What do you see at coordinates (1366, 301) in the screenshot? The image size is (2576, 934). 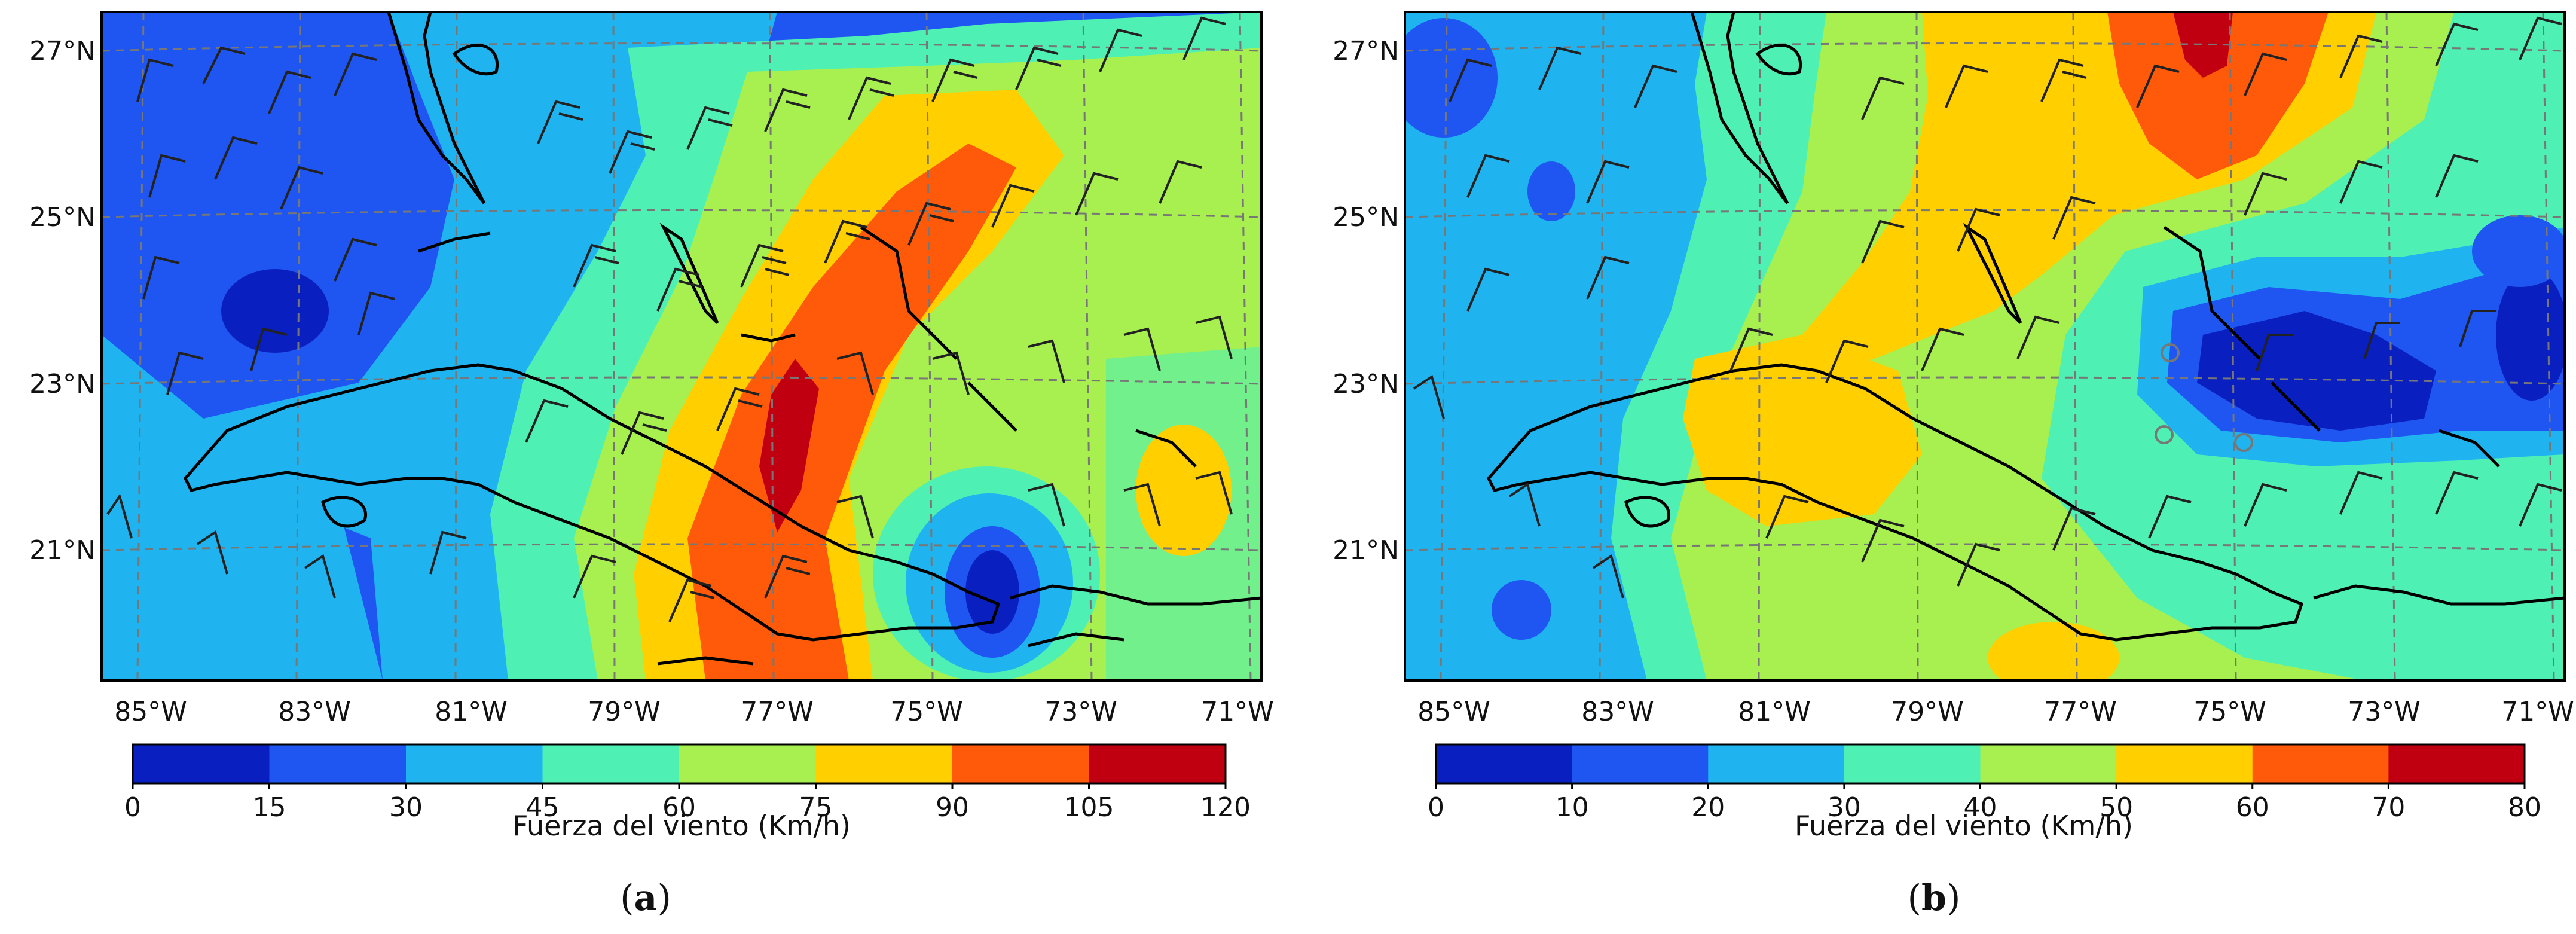 I see `lat-labels-b: 27°N 25°N 23°N 21°N` at bounding box center [1366, 301].